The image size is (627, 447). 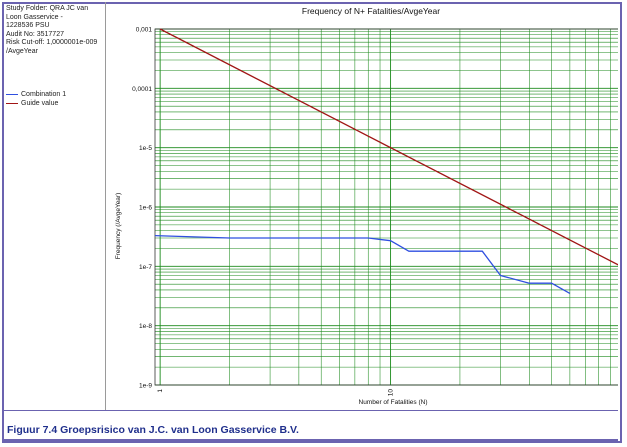 I want to click on legend-item-guide: Guide value, so click(x=56, y=103).